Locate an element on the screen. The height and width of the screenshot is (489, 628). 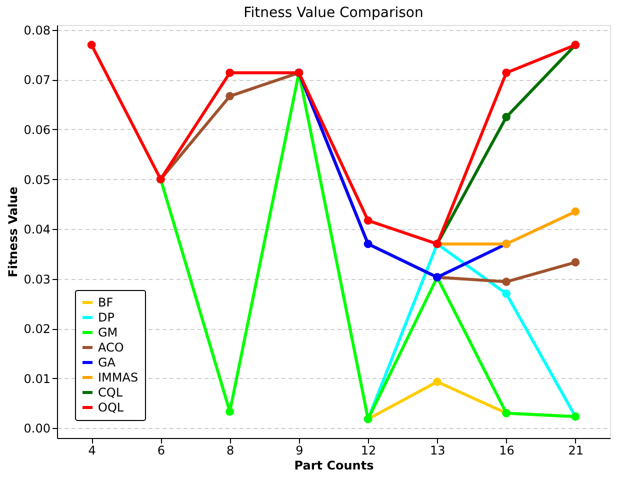
x-tick-label: 8 is located at coordinates (230, 451).